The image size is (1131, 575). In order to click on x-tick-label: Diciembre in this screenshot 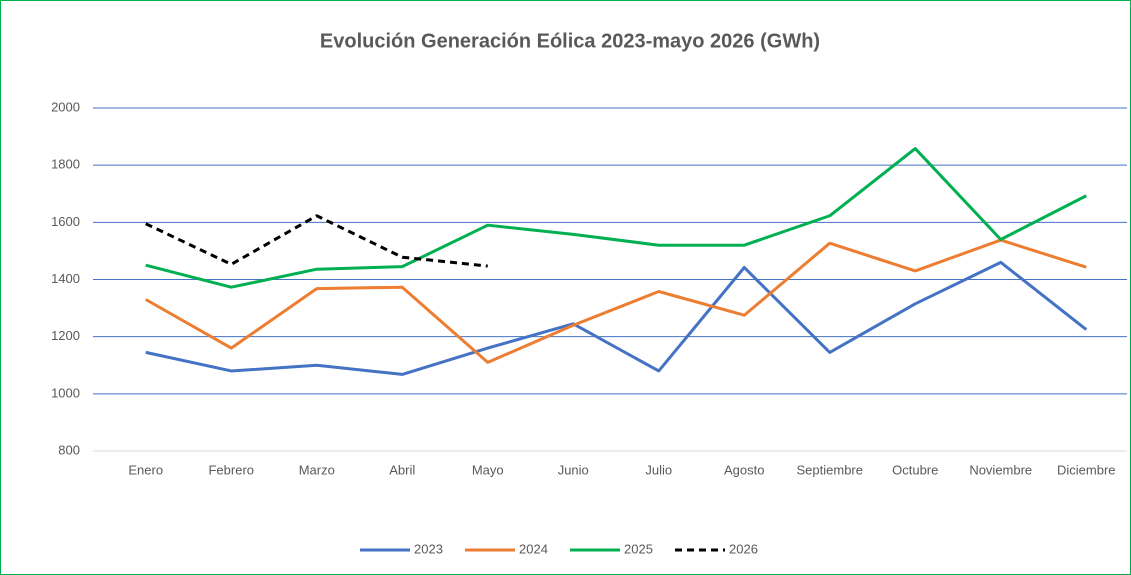, I will do `click(1086, 469)`.